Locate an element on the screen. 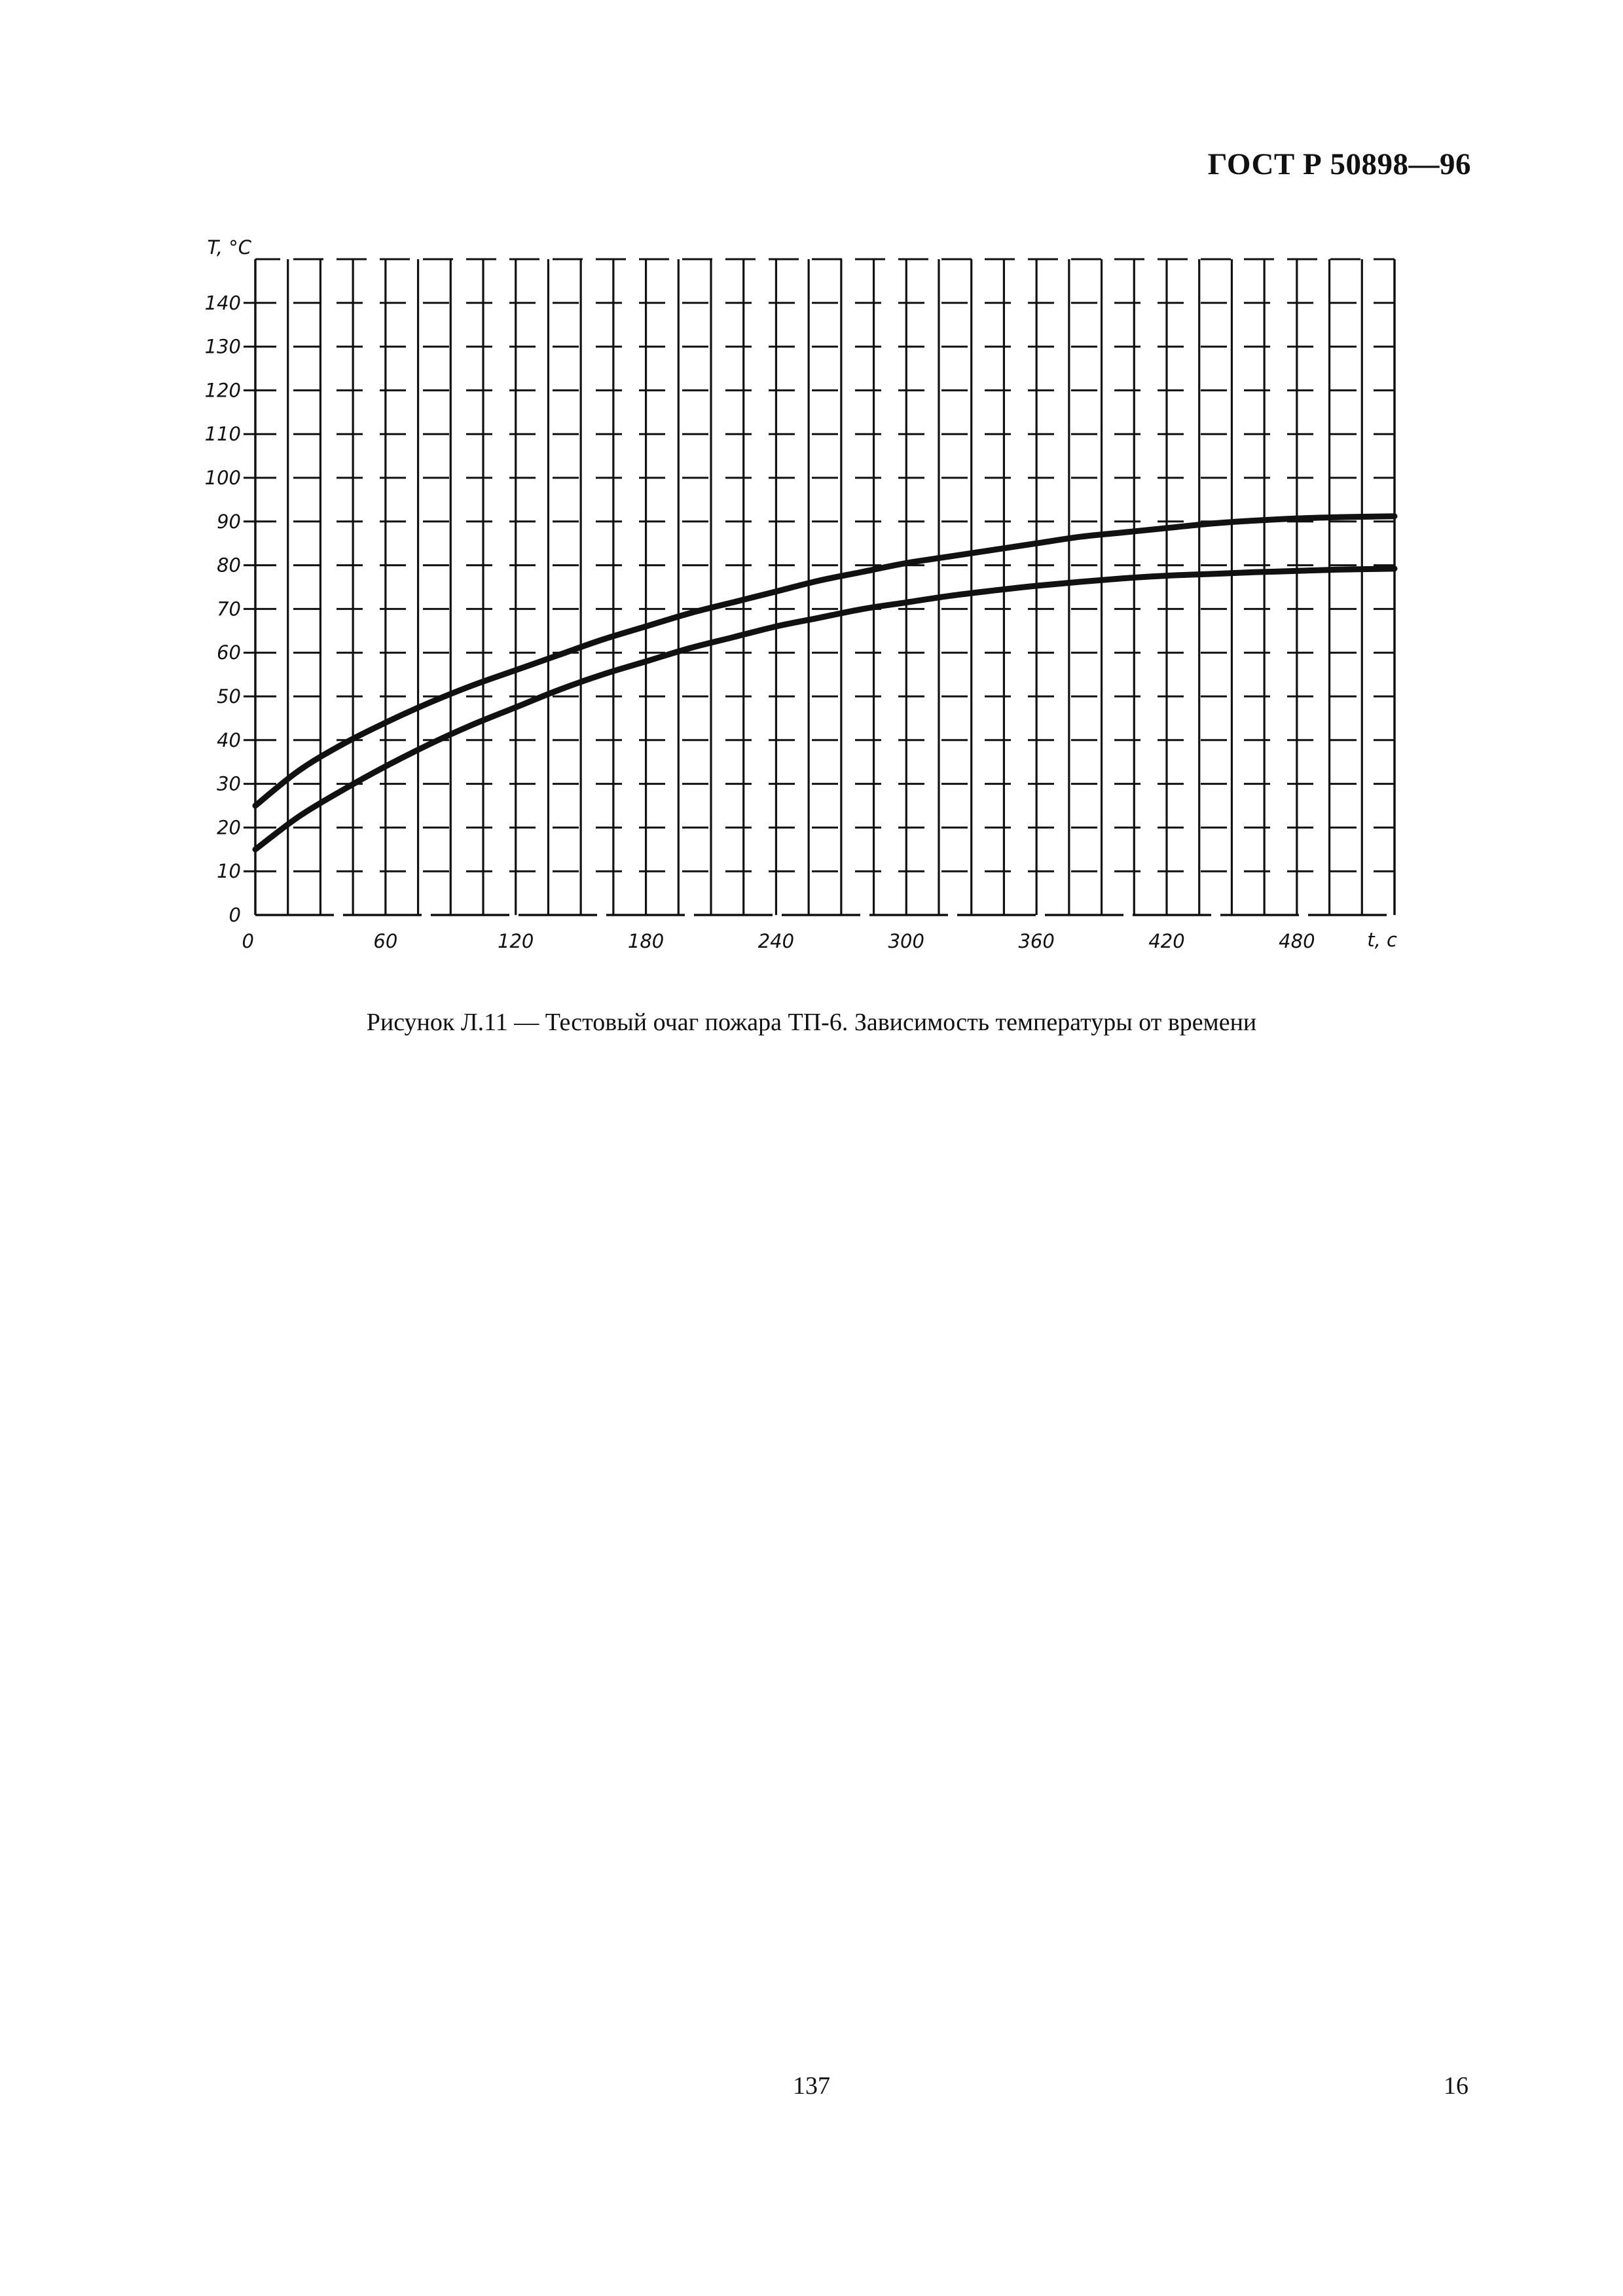 This screenshot has width=1623, height=2296. y-tick-label: 110 is located at coordinates (223, 434).